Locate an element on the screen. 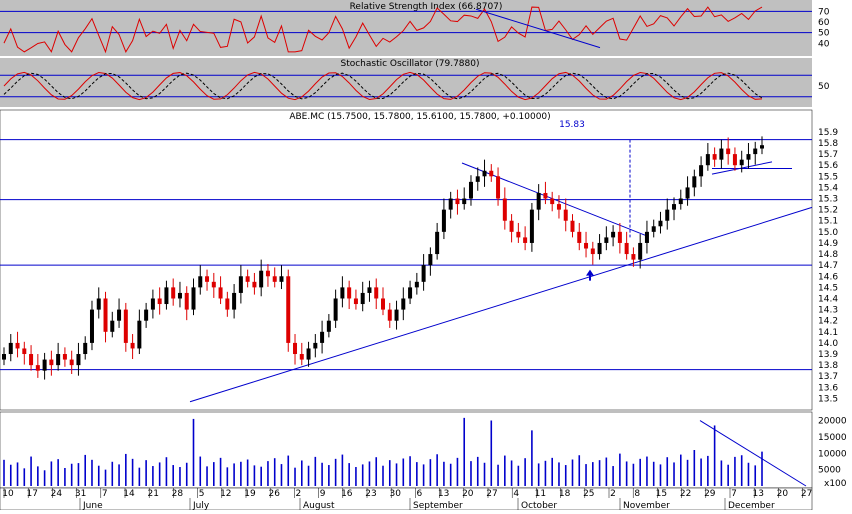 The width and height of the screenshot is (852, 514). price-tick-label: 13.7 is located at coordinates (828, 377).